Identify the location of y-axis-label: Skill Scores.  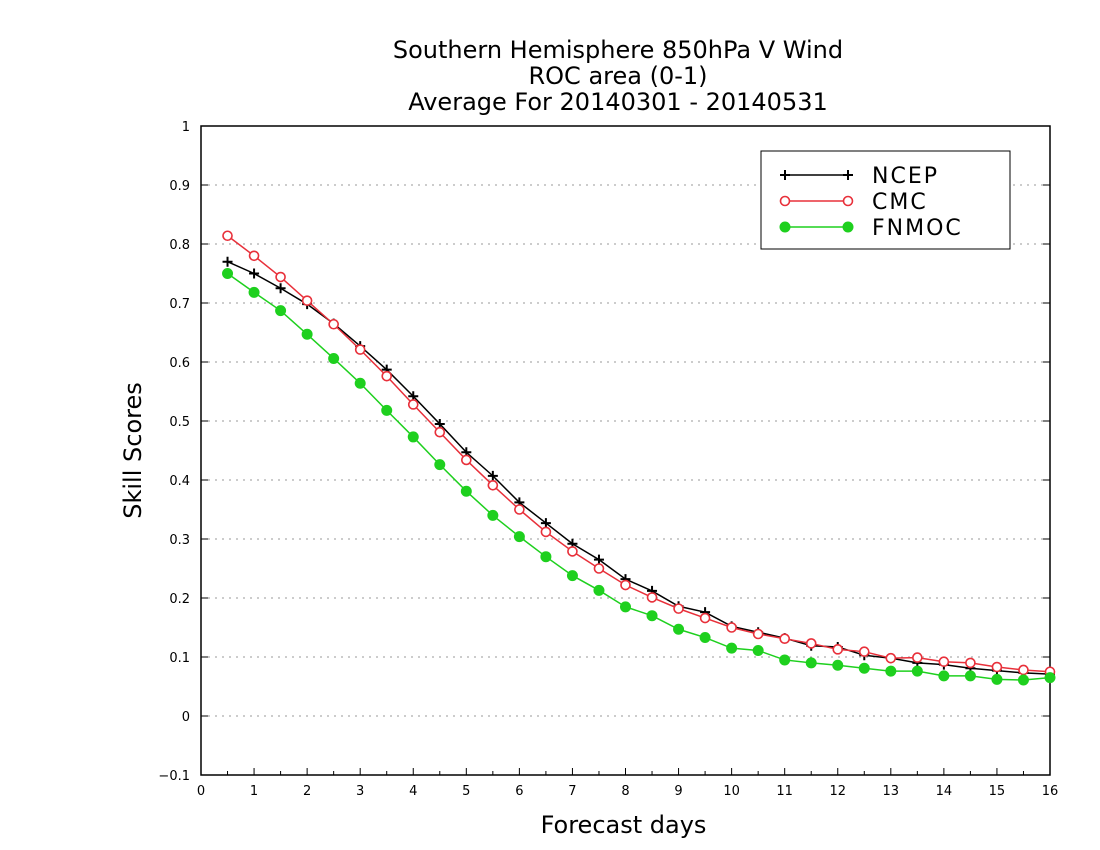
(133, 450).